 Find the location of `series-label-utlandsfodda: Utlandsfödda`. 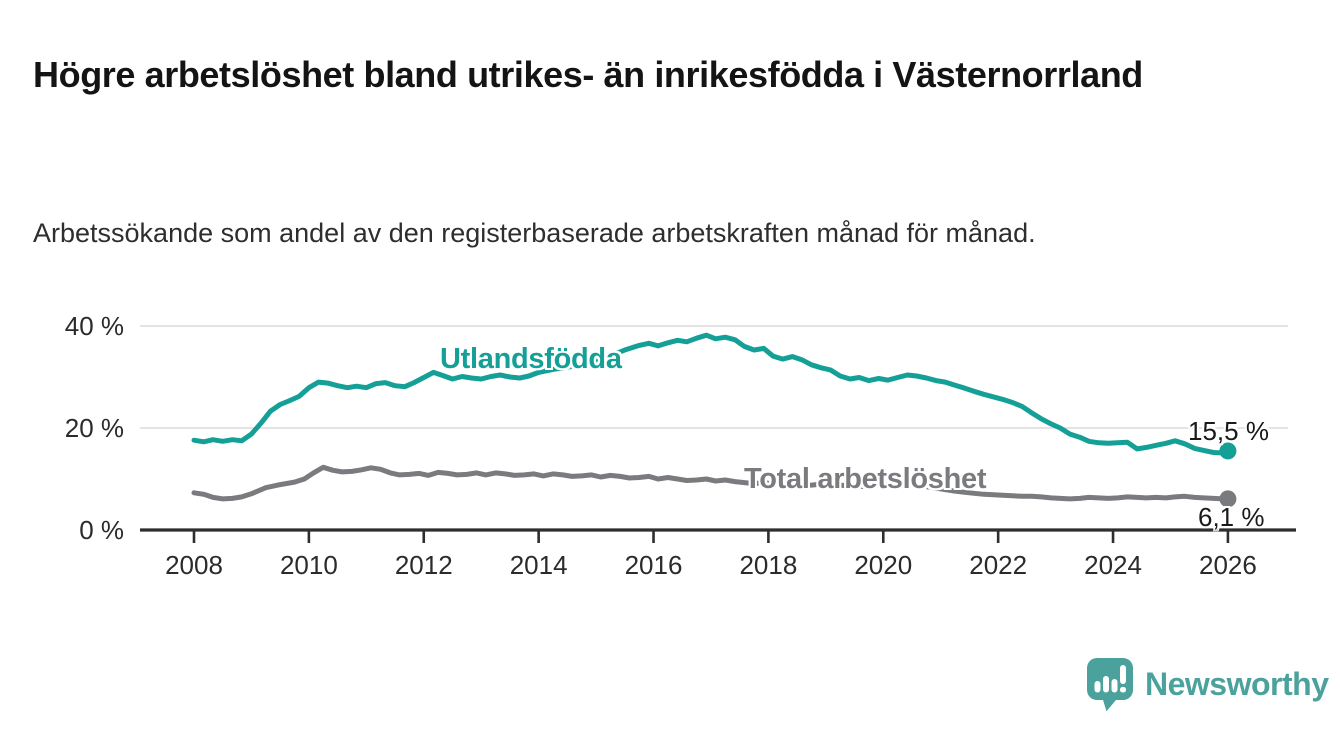

series-label-utlandsfodda: Utlandsfödda is located at coordinates (531, 359).